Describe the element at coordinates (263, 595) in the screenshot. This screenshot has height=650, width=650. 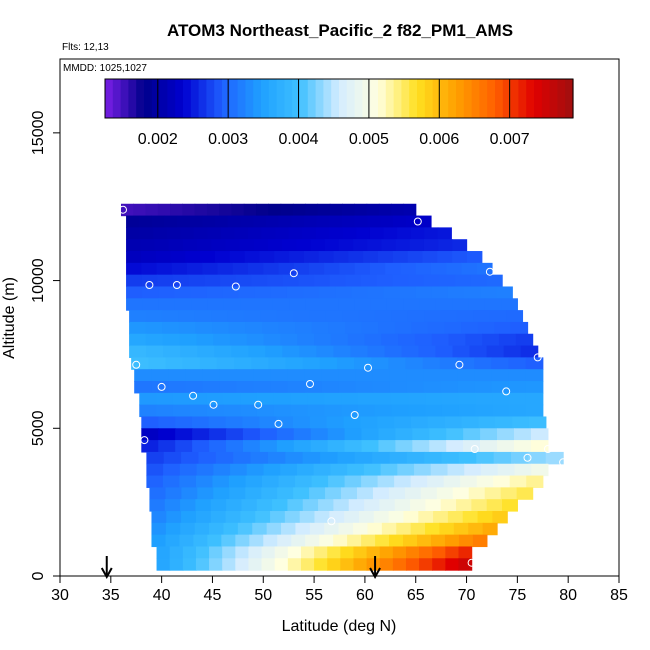
I see `x-tick-label: 50` at that location.